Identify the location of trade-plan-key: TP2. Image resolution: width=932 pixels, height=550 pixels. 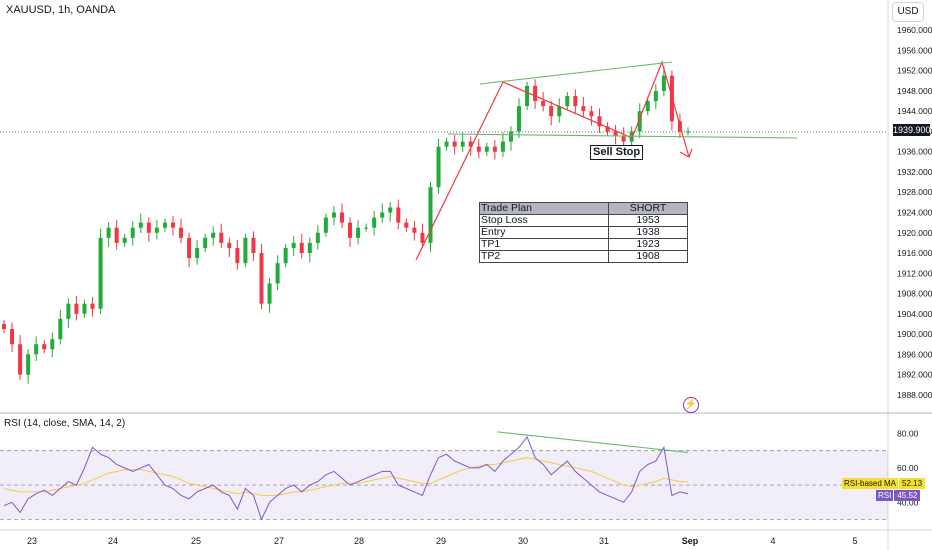
(544, 256).